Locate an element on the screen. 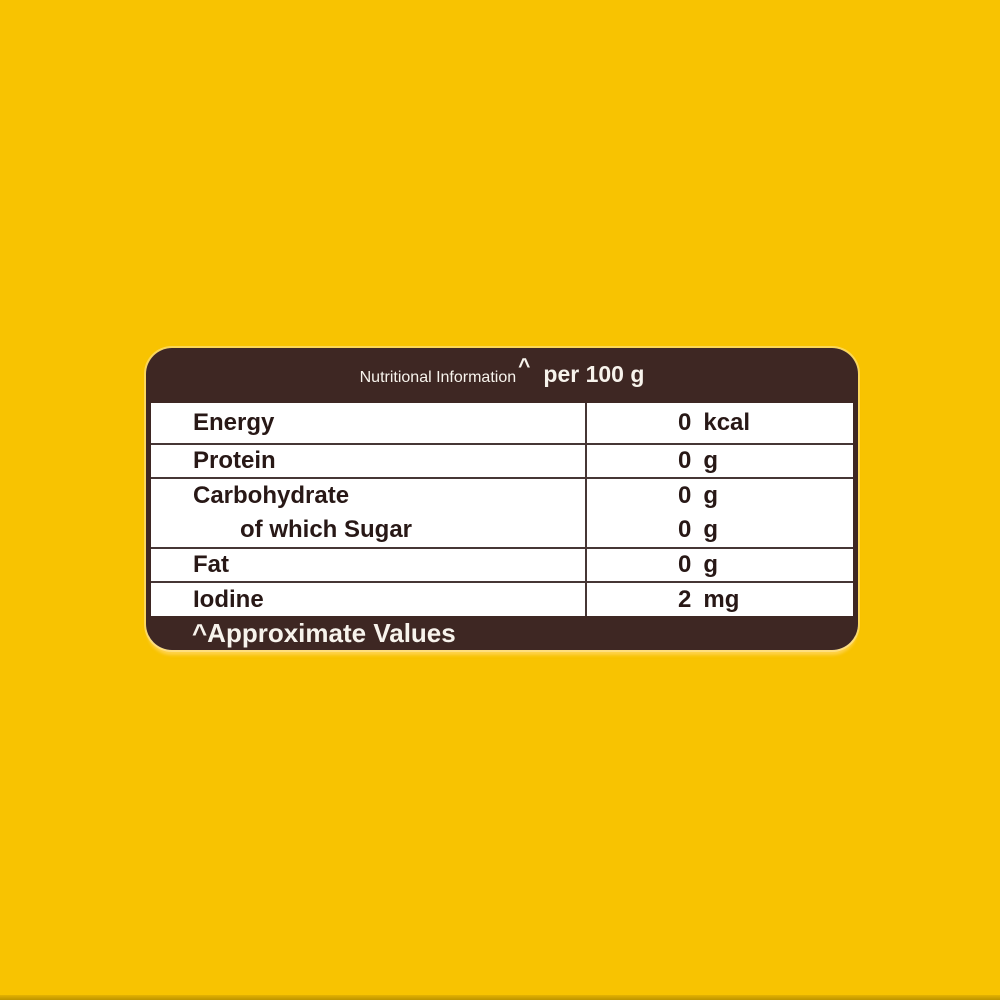 This screenshot has height=1000, width=1000. row-label: Protein is located at coordinates (234, 460).